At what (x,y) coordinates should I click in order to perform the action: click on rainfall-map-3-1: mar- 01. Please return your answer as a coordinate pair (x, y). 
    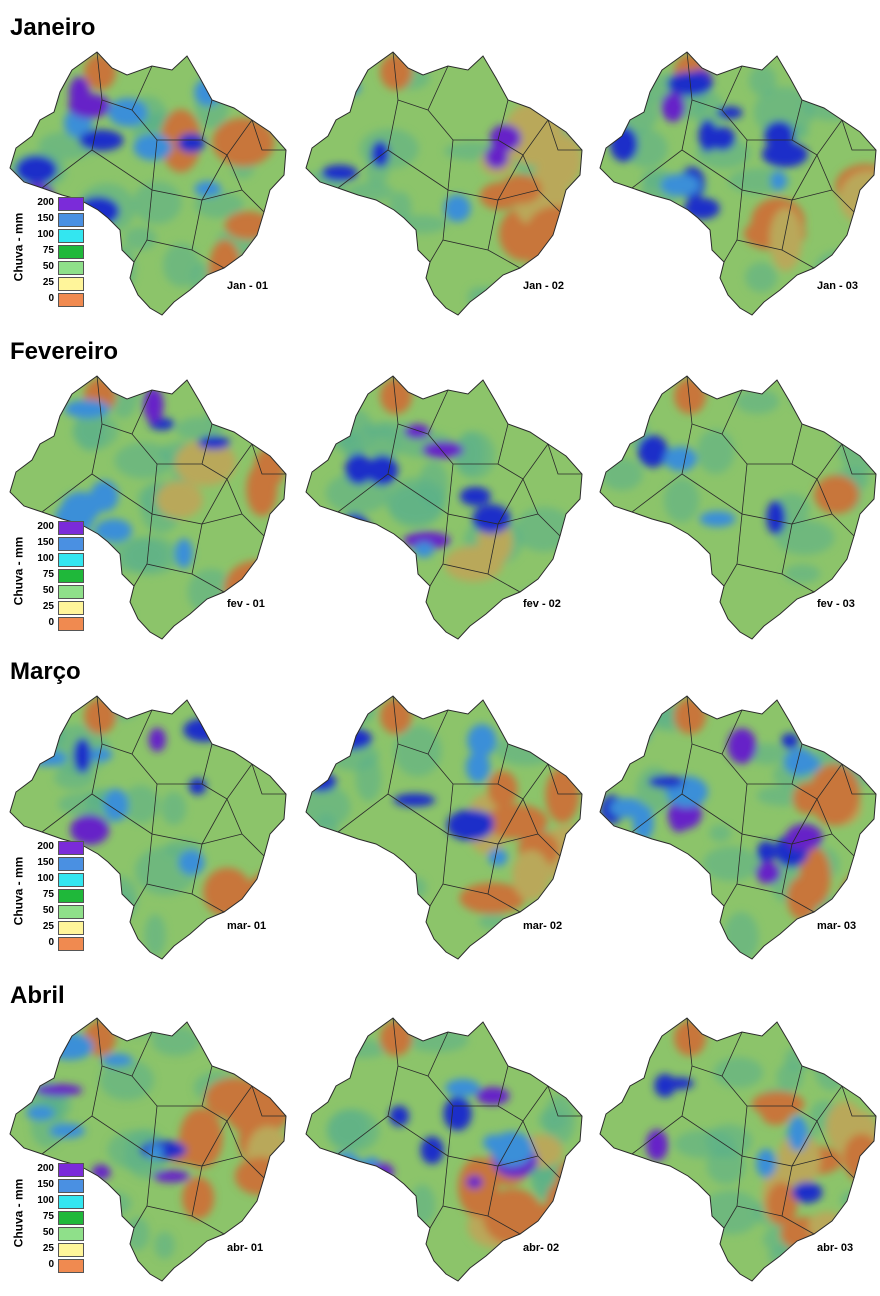
    Looking at the image, I should click on (147, 824).